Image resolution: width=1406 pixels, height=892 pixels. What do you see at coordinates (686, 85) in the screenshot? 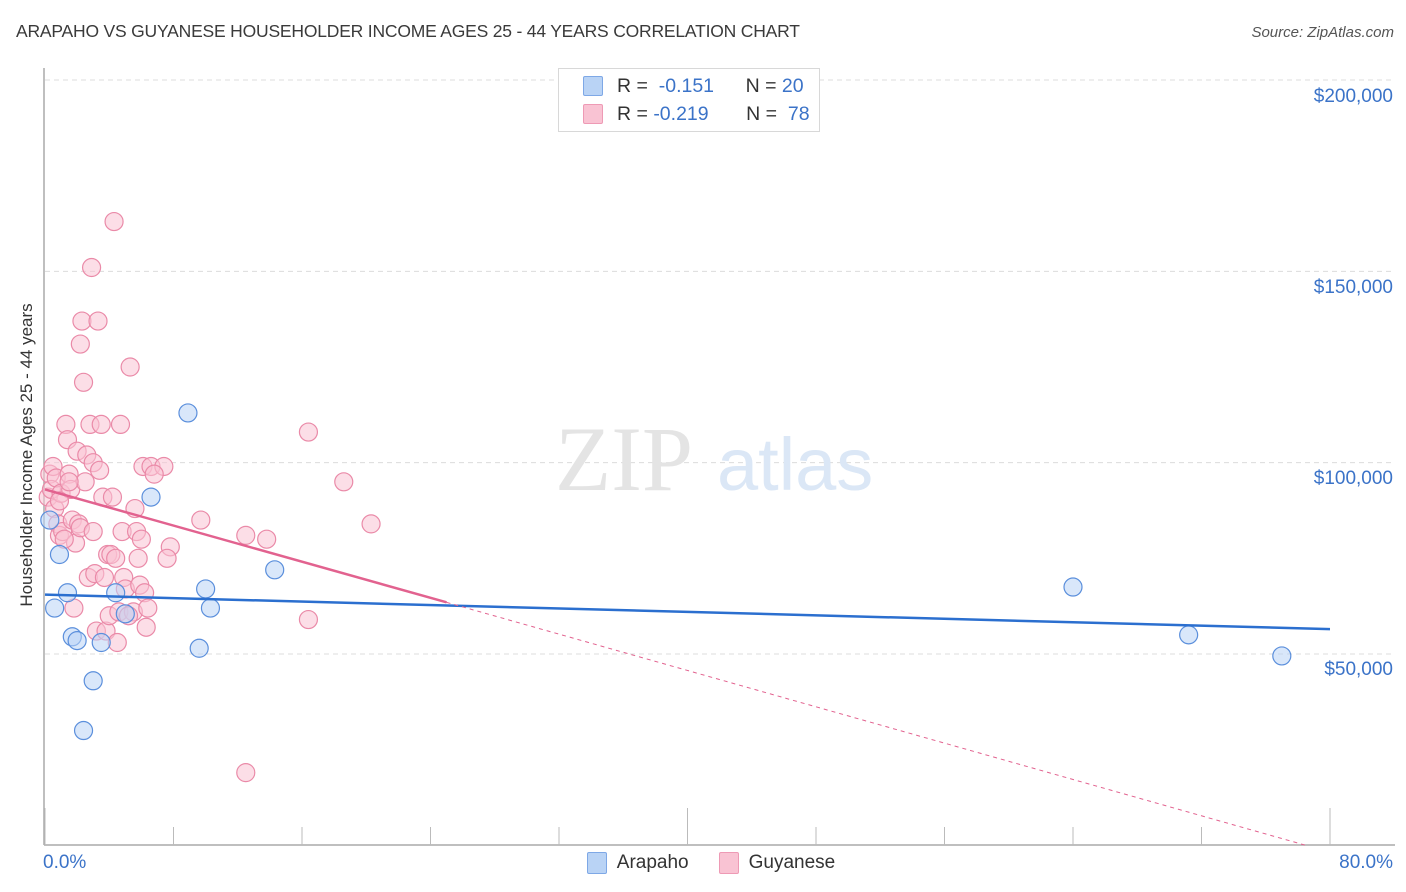
I see `r-value: -0.151` at bounding box center [686, 85].